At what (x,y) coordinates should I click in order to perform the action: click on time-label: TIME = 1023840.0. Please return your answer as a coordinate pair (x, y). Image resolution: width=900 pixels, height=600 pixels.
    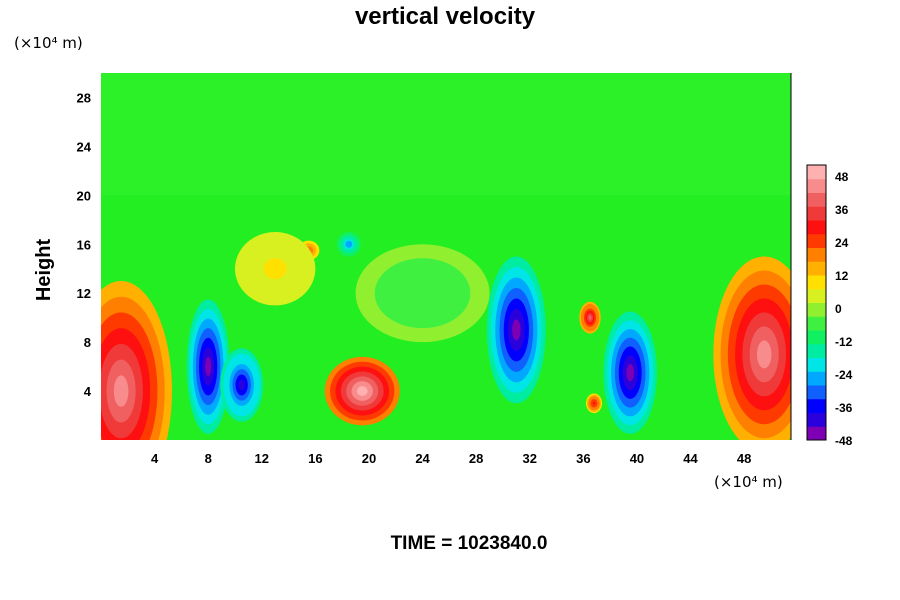
    Looking at the image, I should click on (469, 543).